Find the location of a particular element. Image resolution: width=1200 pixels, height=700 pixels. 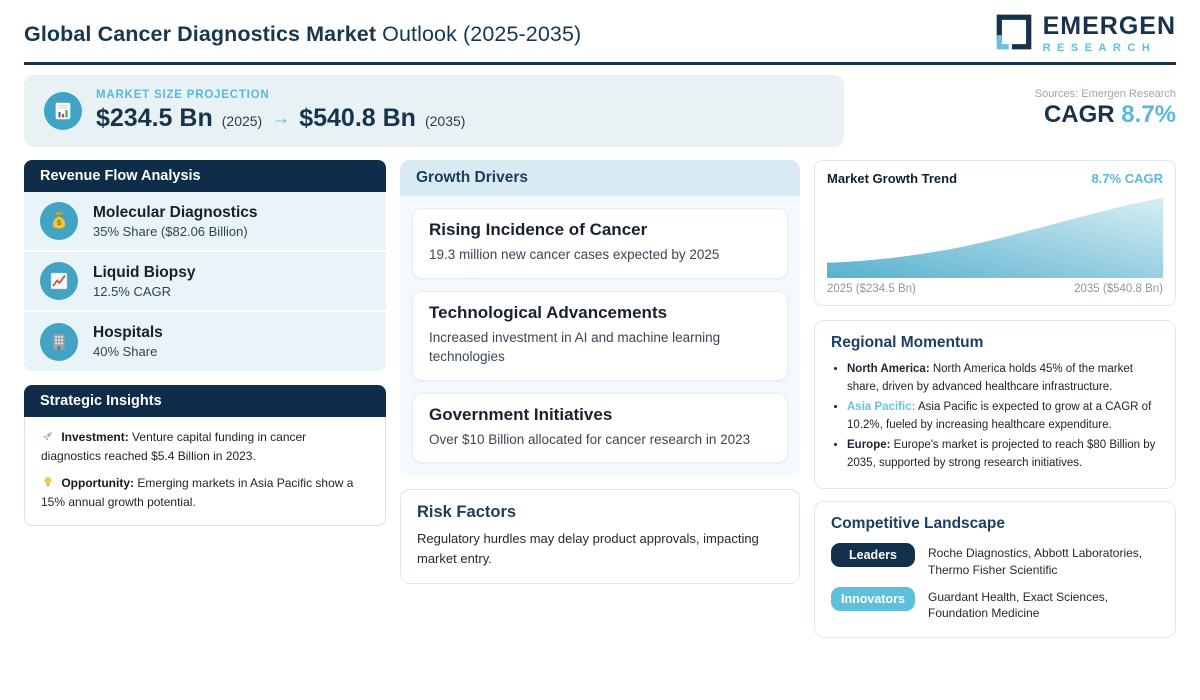

cagr-value: 8.7% is located at coordinates (1148, 114).